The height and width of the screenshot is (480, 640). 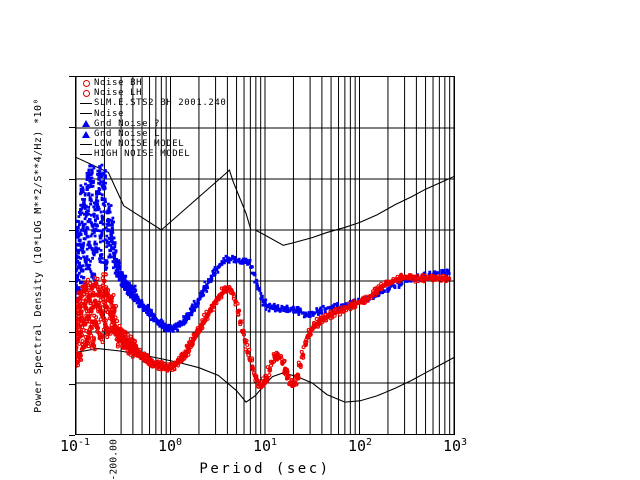 What do you see at coordinates (160, 103) in the screenshot?
I see `legend-label: SLM.E.STS2 BH 2001.240` at bounding box center [160, 103].